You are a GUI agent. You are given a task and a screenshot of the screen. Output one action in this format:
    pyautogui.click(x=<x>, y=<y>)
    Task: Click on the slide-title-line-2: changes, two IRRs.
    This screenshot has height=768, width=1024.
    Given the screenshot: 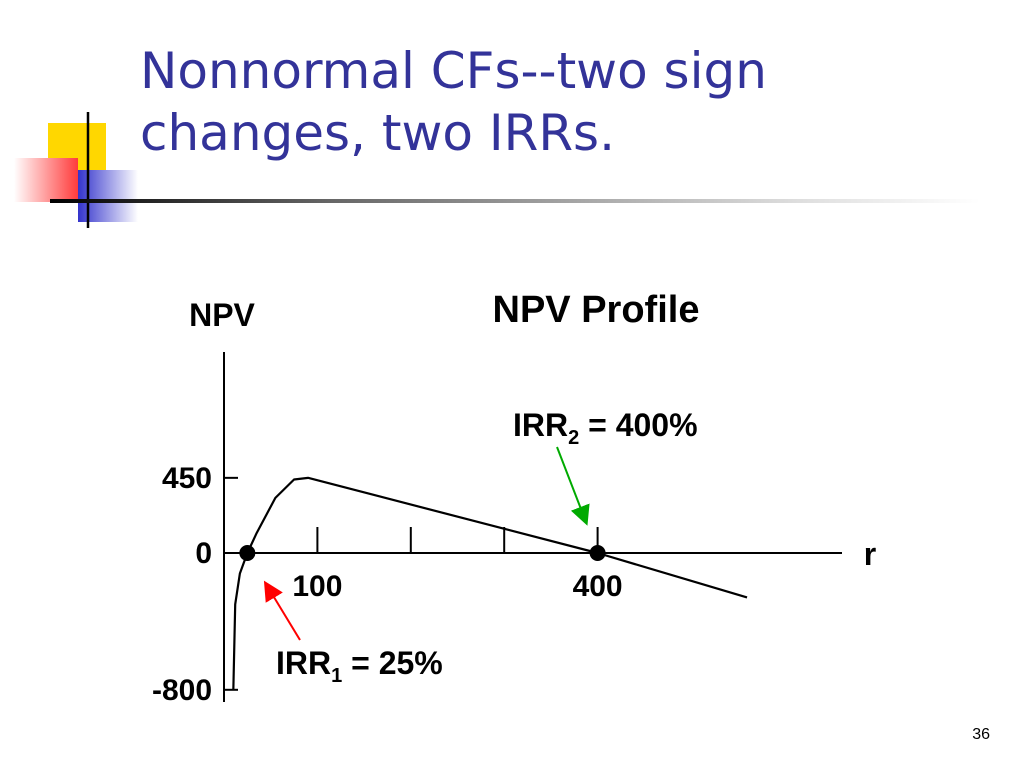 What is the action you would take?
    pyautogui.click(x=377, y=133)
    